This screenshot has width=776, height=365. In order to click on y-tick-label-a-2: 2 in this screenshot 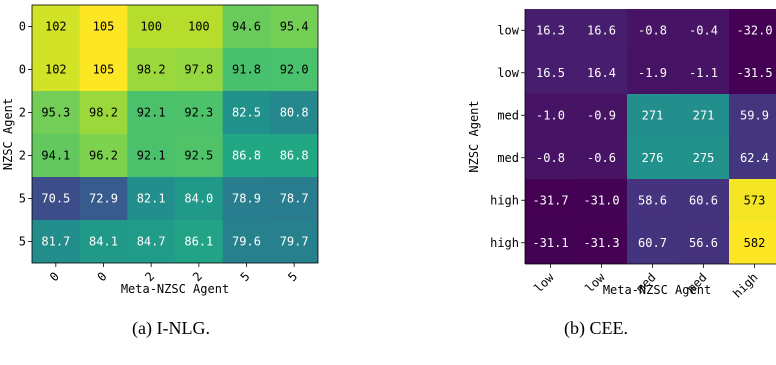, I will do `click(22, 113)`.